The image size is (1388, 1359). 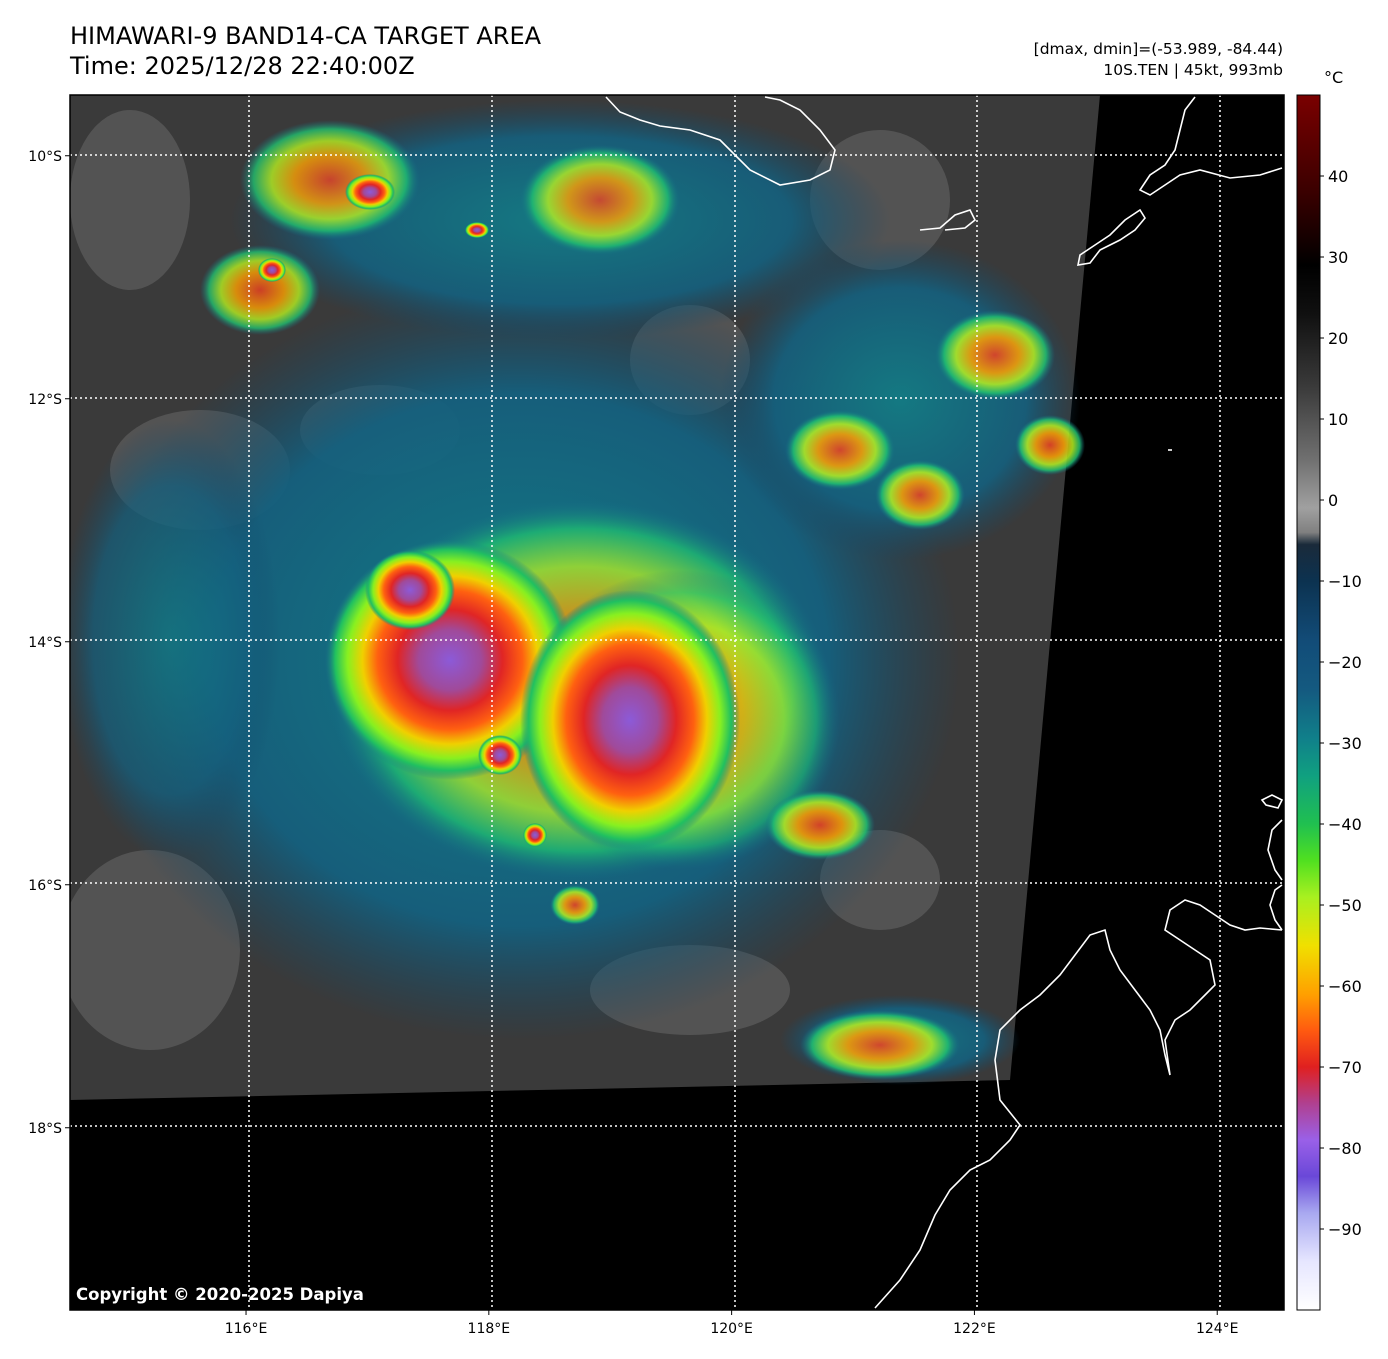 What do you see at coordinates (1338, 176) in the screenshot?
I see `colorbar-tick-label: 40` at bounding box center [1338, 176].